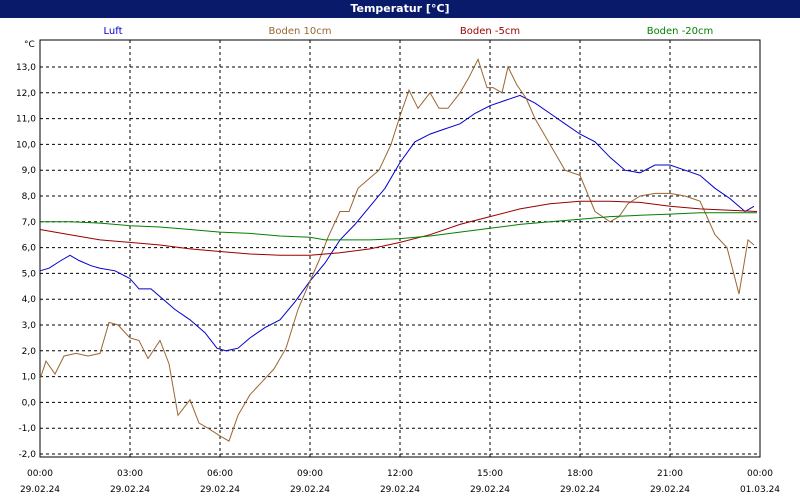 This screenshot has height=500, width=800. What do you see at coordinates (490, 31) in the screenshot?
I see `legend-boden-5cm: Boden -5cm` at bounding box center [490, 31].